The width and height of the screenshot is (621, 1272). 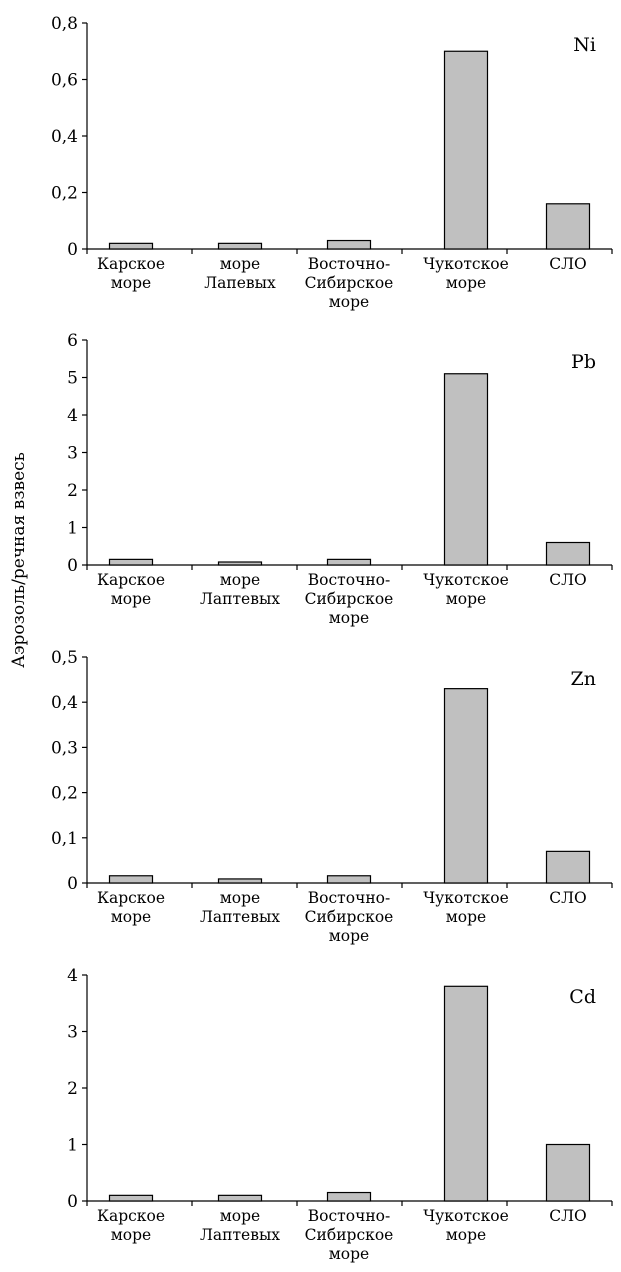 I want to click on y-tick-label: 0,6, so click(x=64, y=81).